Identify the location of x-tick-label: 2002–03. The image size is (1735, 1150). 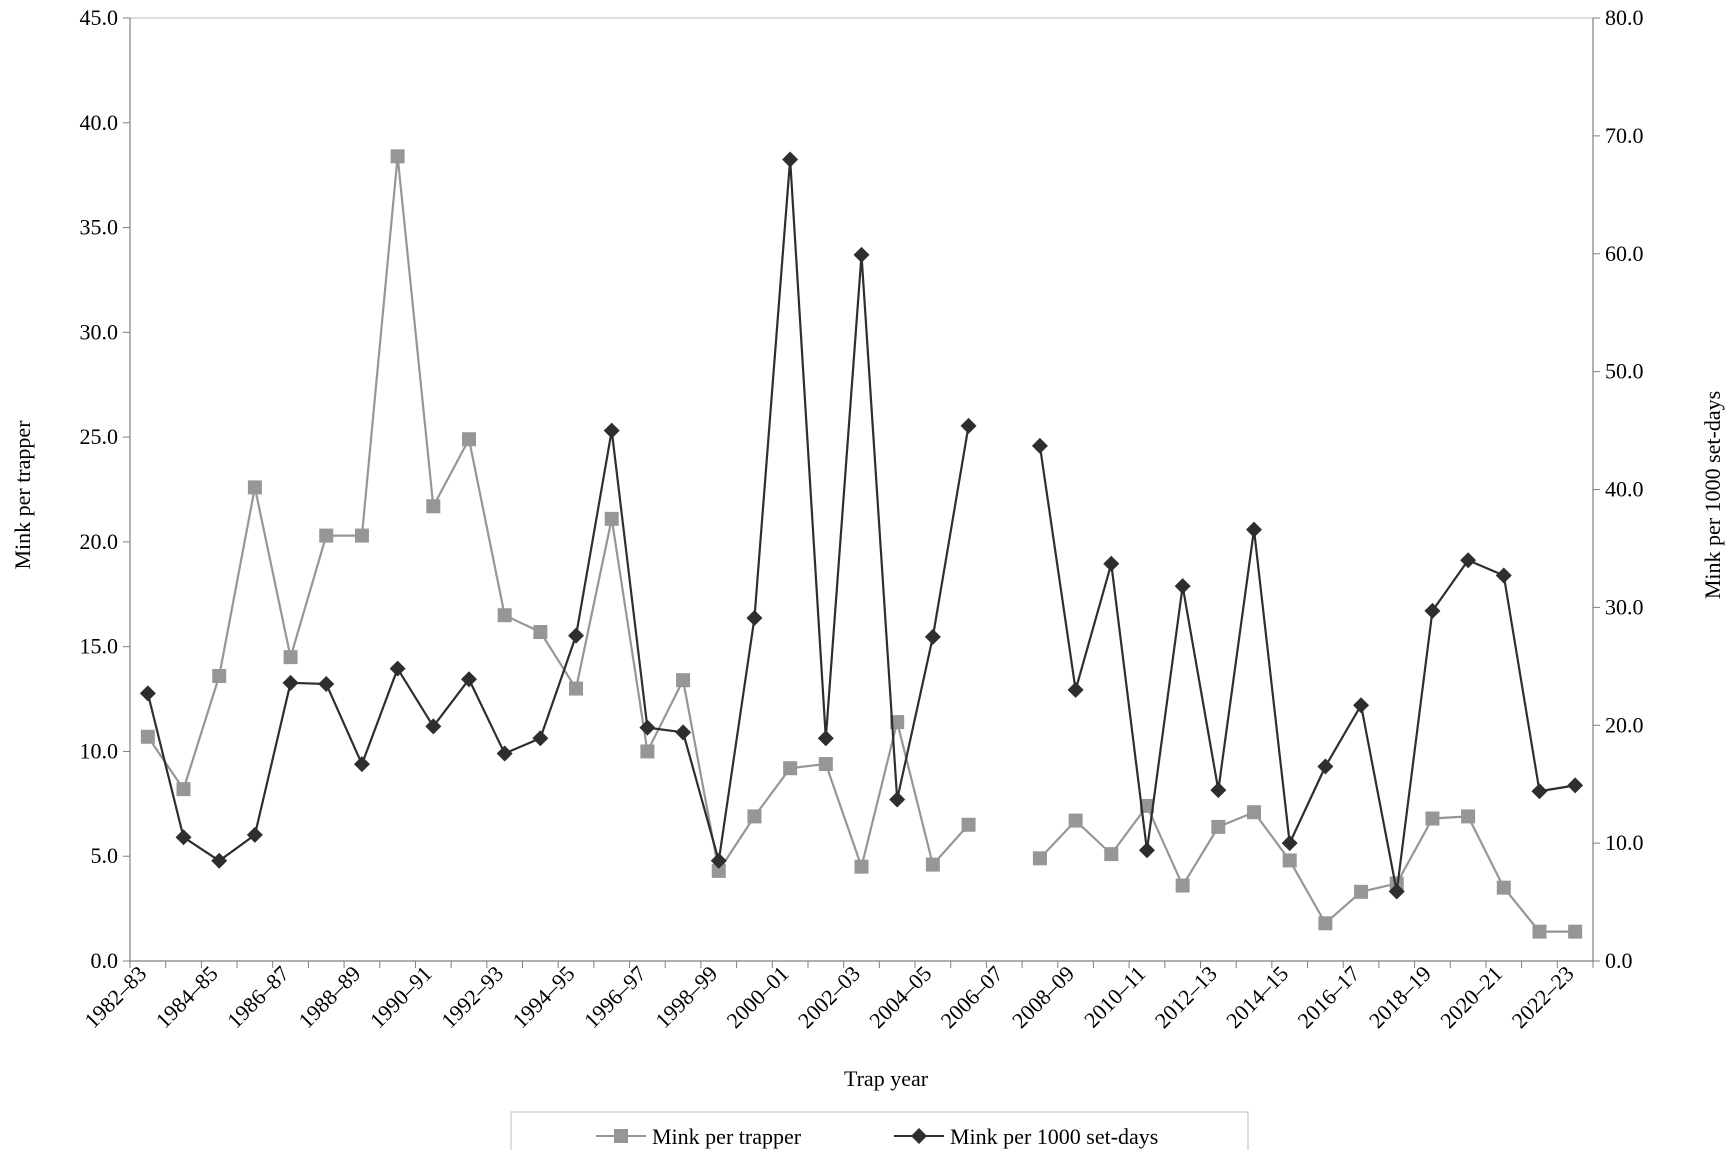
(829, 997).